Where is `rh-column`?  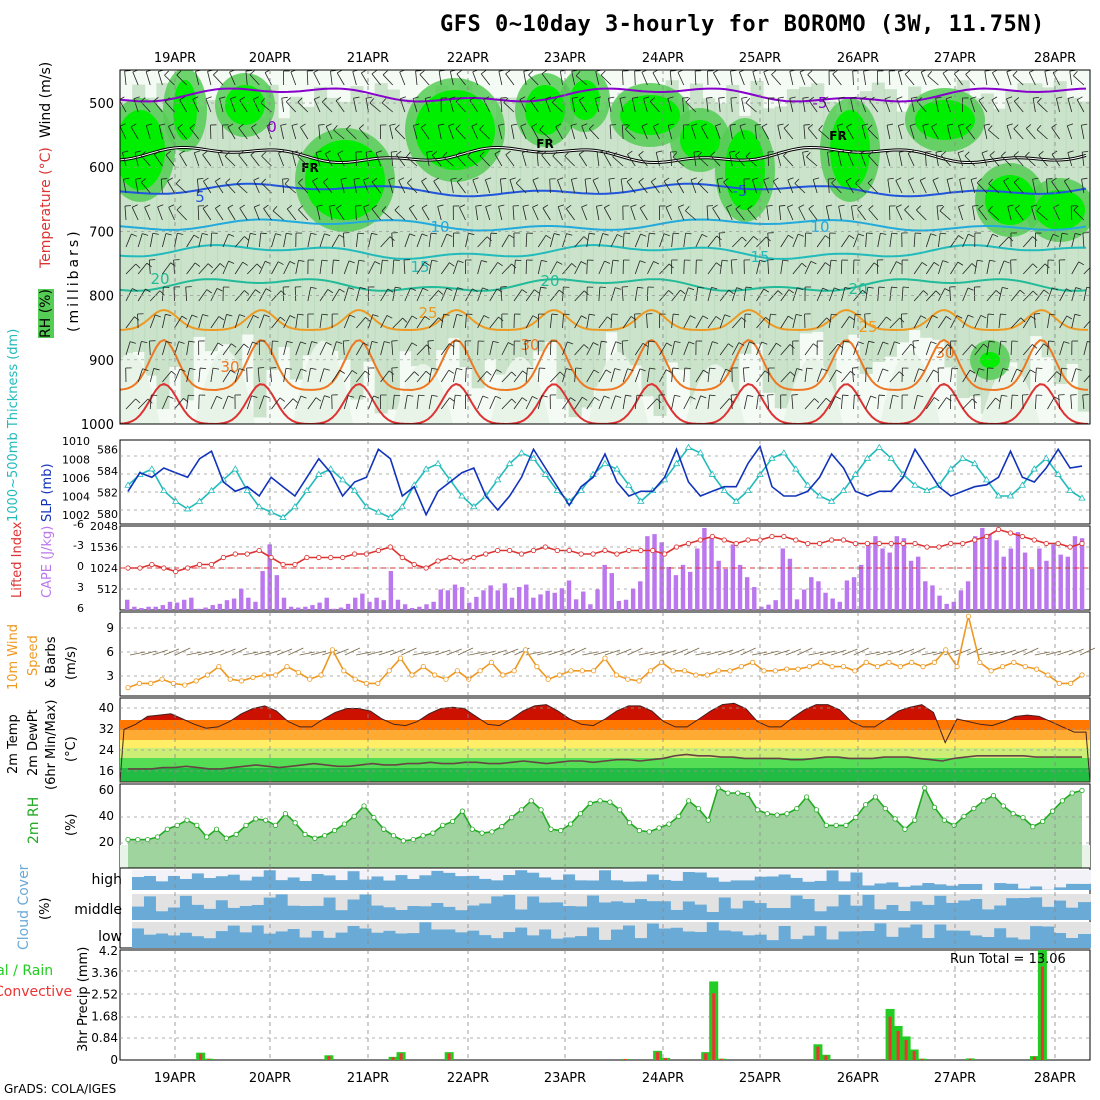 rh-column is located at coordinates (781, 257).